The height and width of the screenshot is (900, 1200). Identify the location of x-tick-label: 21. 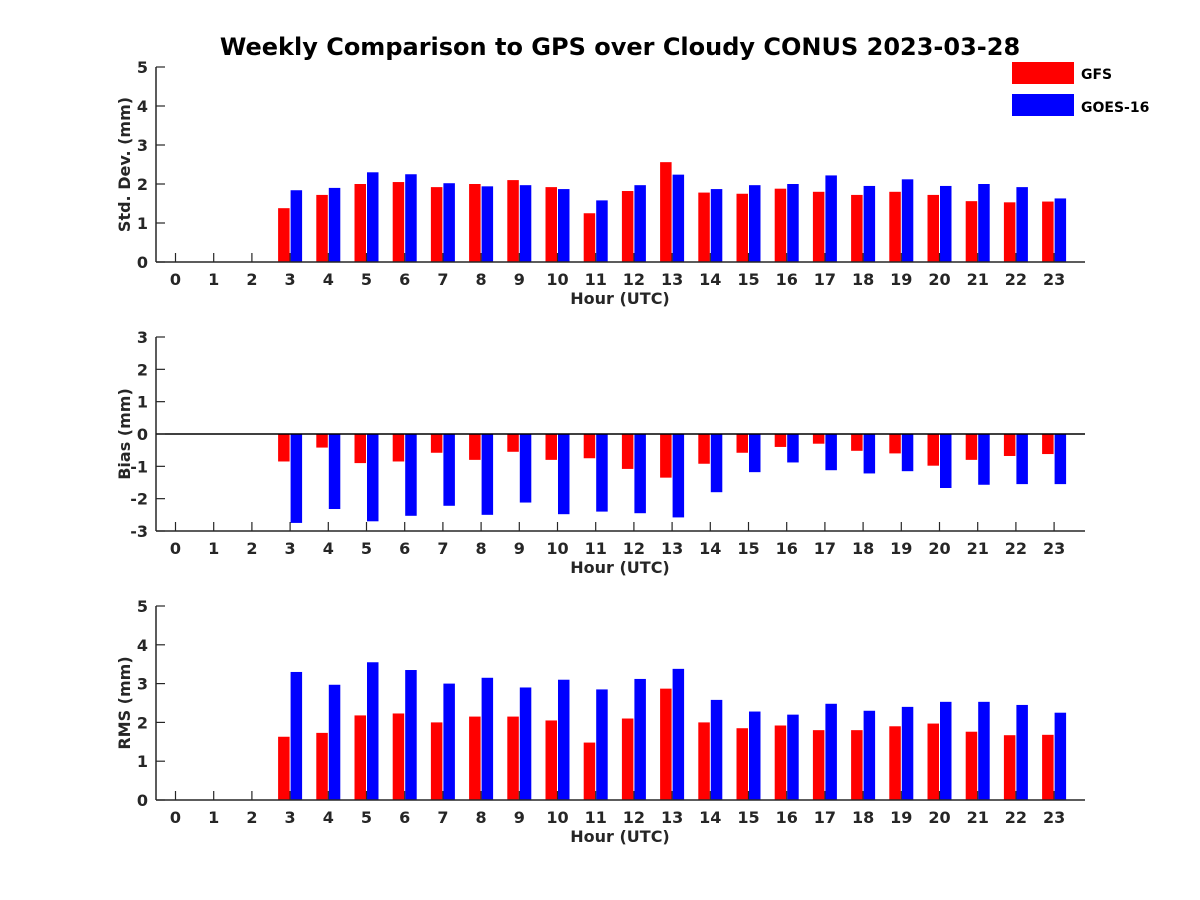
(978, 548).